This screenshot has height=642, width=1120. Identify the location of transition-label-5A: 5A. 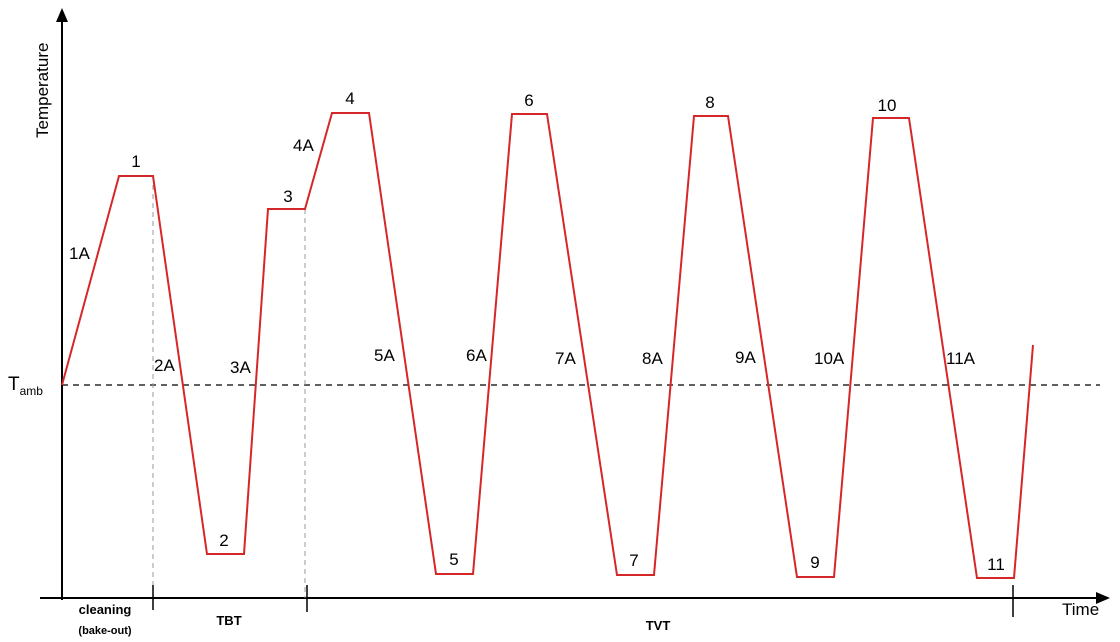
(384, 355).